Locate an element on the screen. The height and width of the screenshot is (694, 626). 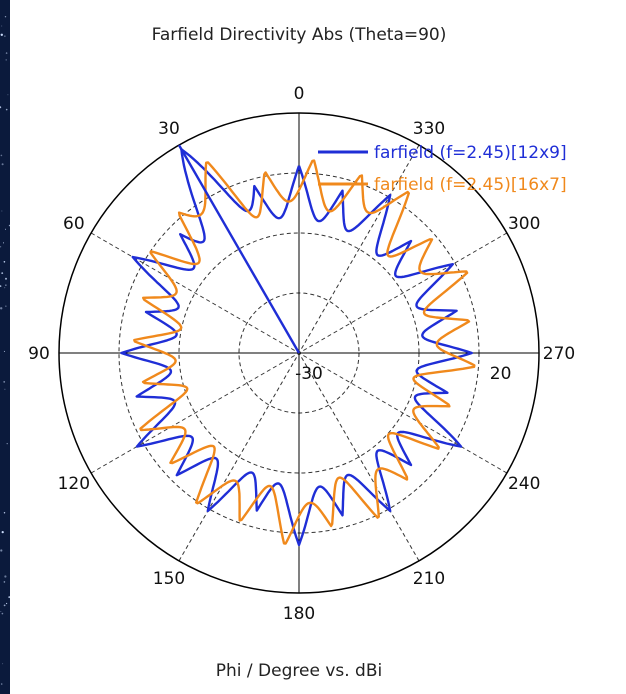
angle-tick-label: 270 is located at coordinates (559, 354).